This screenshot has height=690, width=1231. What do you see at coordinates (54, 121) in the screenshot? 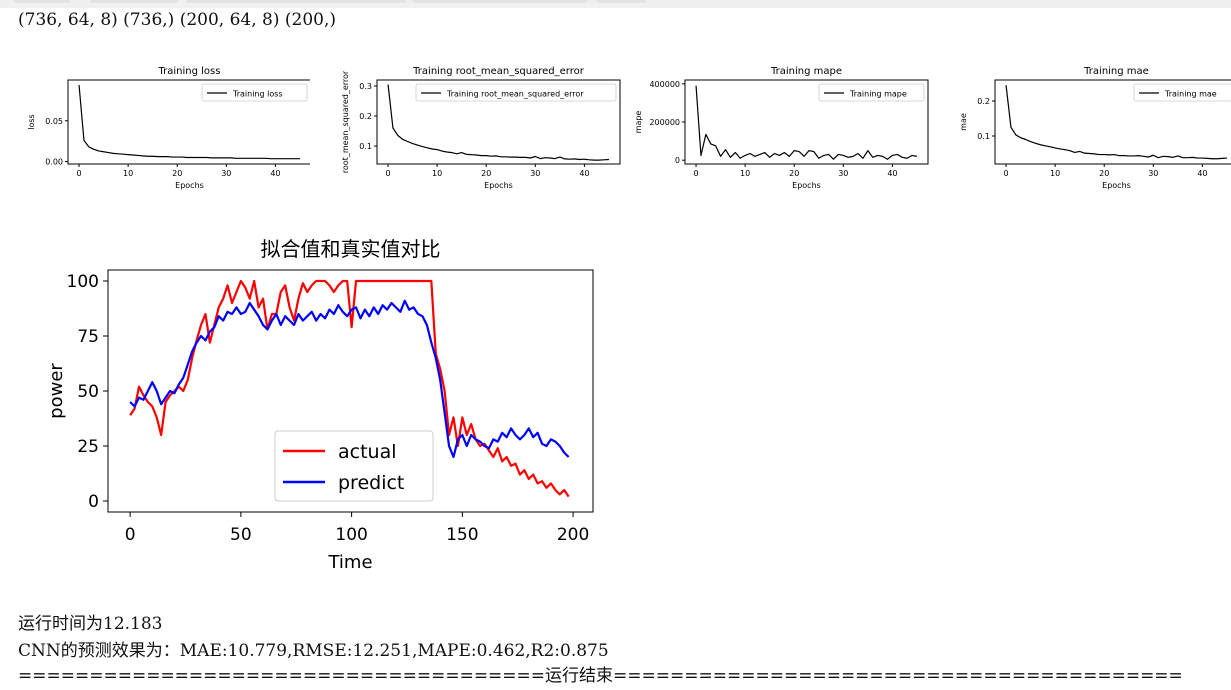
I see `y-tick-label: 0.05` at bounding box center [54, 121].